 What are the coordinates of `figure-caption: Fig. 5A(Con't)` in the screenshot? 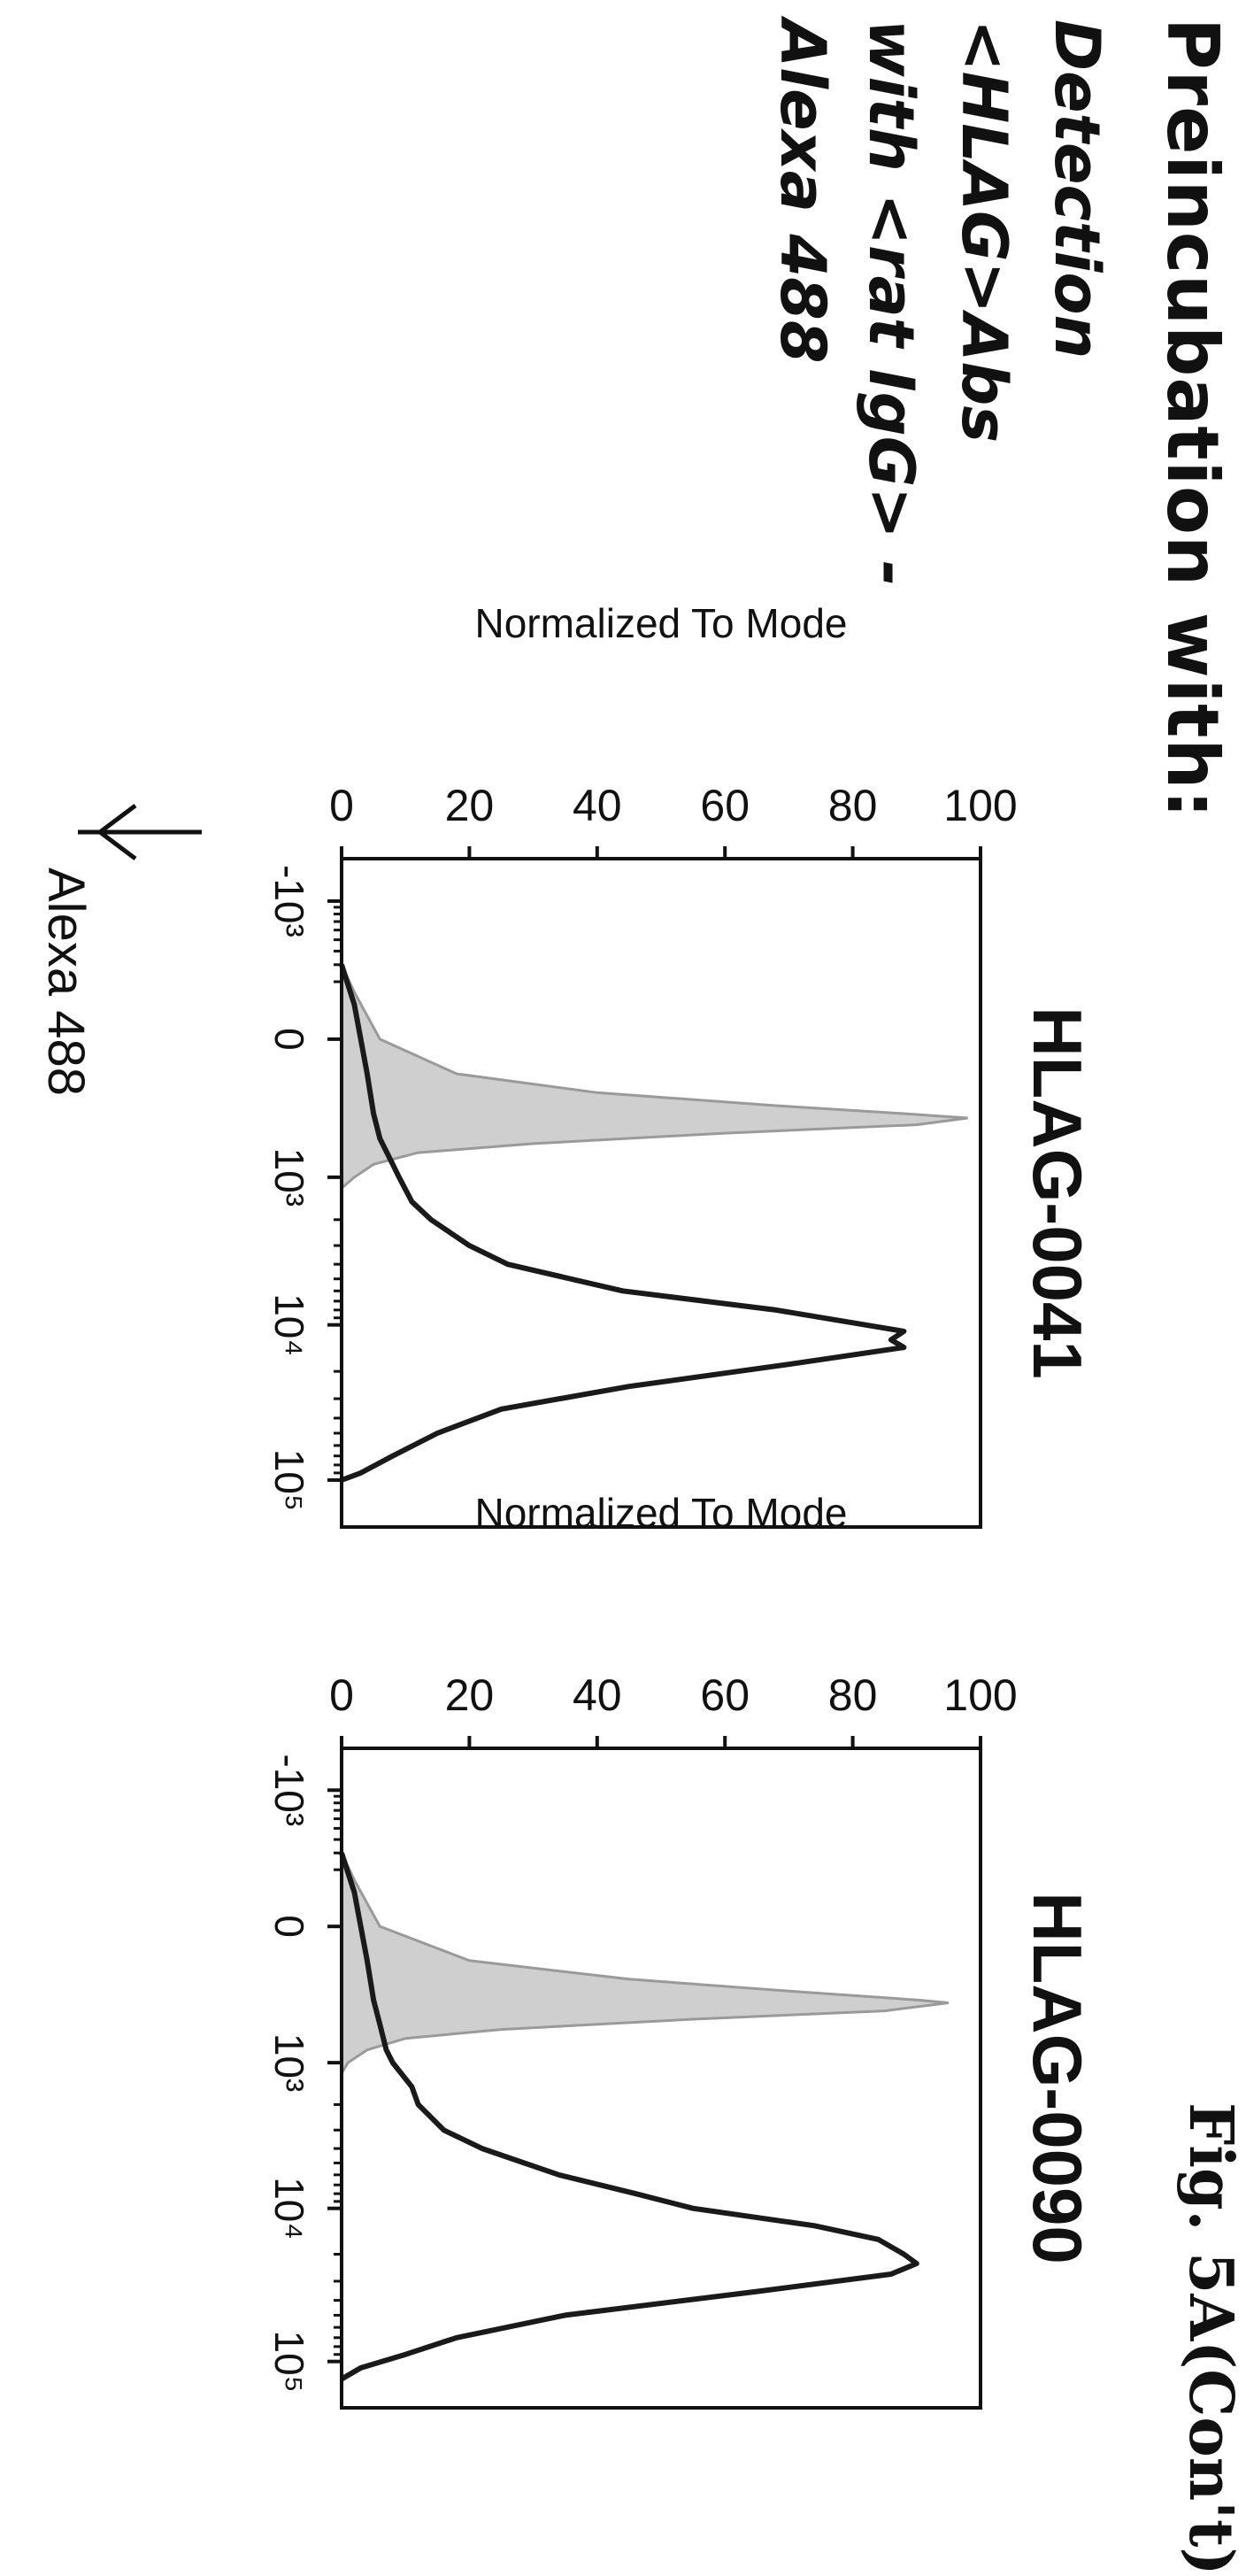 It's located at (1210, 2339).